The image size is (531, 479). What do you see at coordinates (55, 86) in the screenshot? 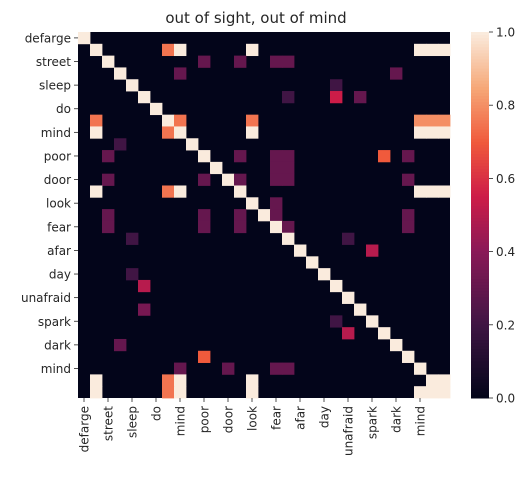
I see `y-tick-label: sleep` at bounding box center [55, 86].